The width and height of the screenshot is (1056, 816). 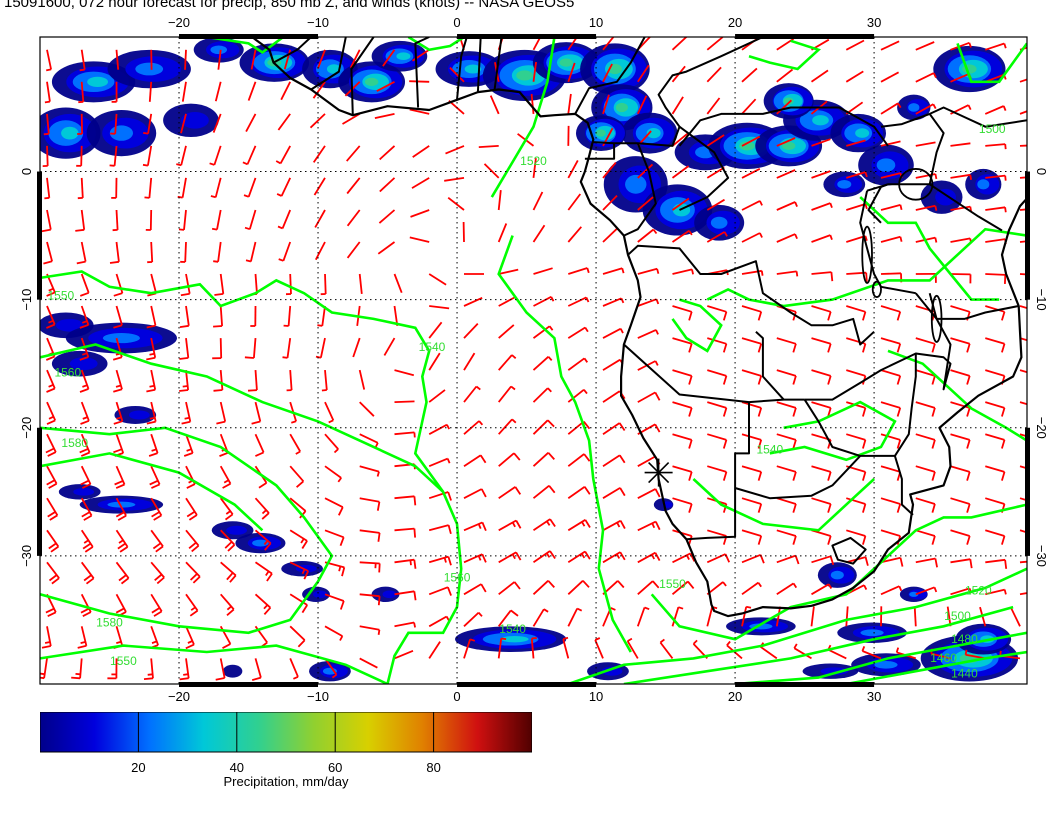 What do you see at coordinates (943, 658) in the screenshot?
I see `contour-label: 1460` at bounding box center [943, 658].